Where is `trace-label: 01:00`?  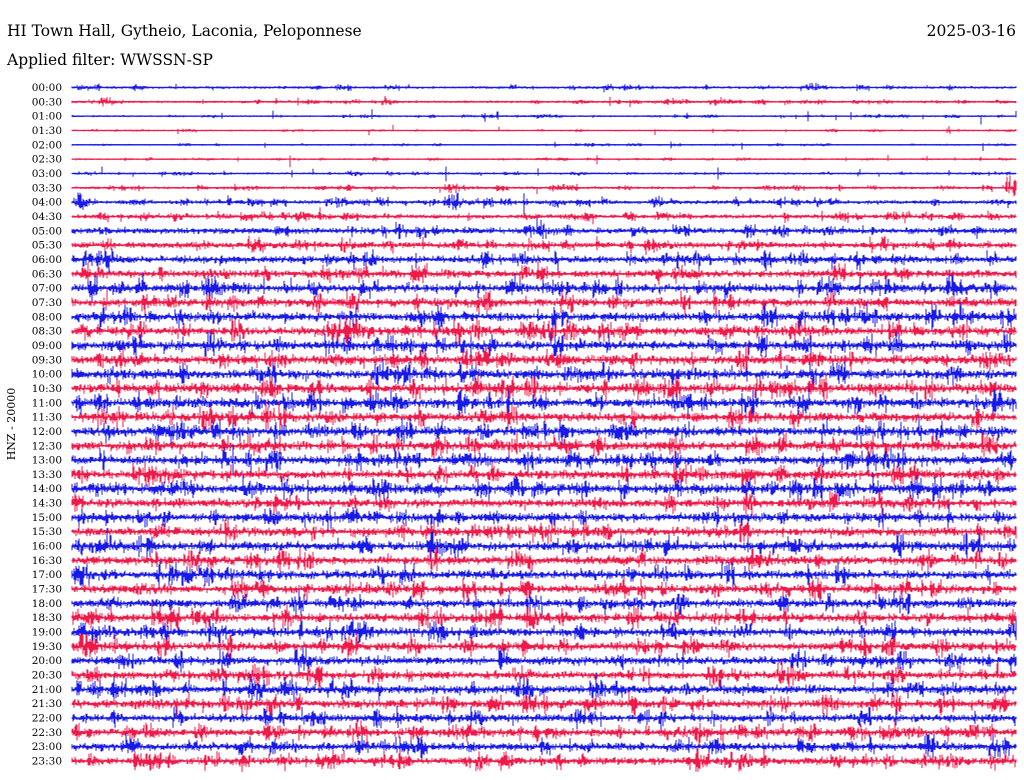 trace-label: 01:00 is located at coordinates (47, 117).